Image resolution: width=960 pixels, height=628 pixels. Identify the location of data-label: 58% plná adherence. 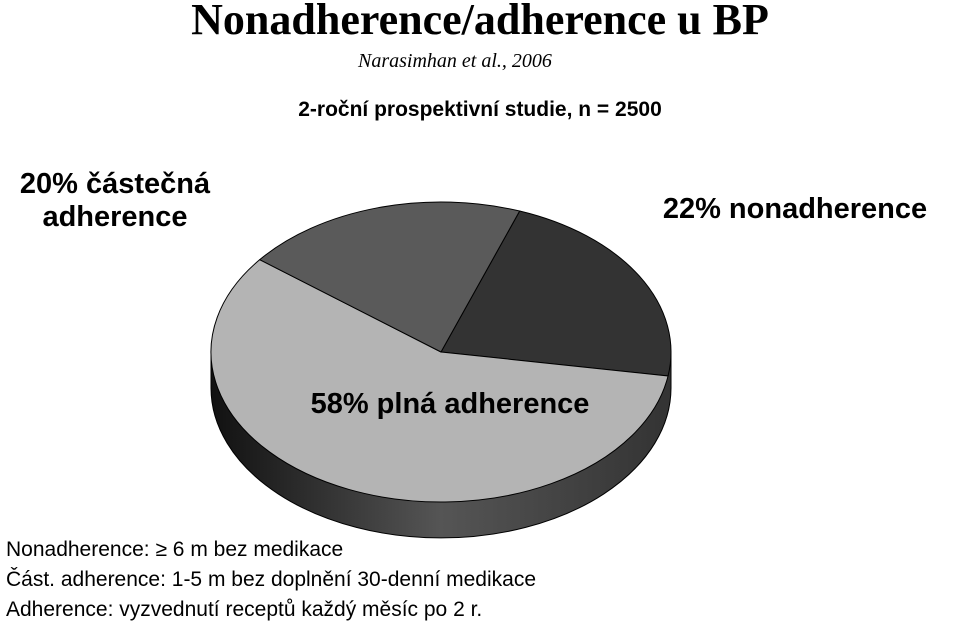
(450, 404).